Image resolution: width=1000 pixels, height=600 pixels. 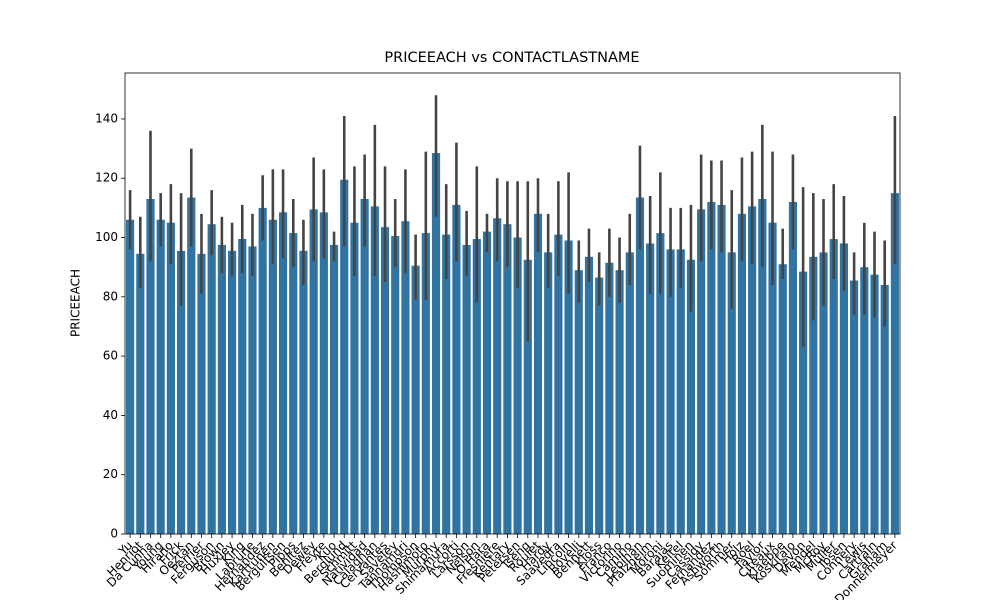 I want to click on y-tick-label: 0, so click(x=114, y=534).